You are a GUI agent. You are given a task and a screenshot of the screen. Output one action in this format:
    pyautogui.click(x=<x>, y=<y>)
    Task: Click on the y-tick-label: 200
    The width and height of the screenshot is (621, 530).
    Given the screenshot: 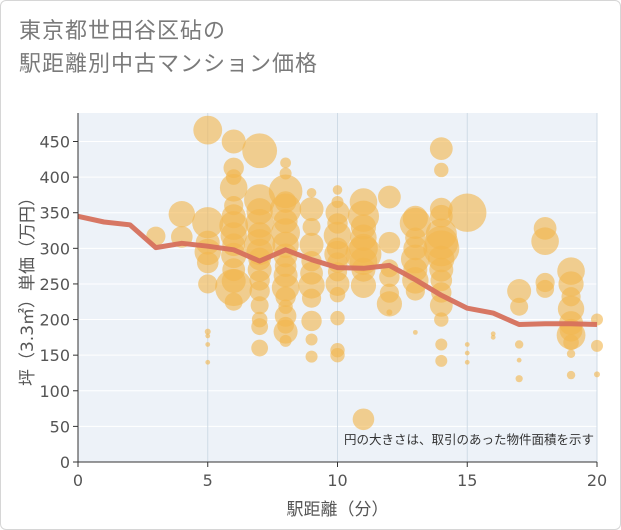 What is the action you would take?
    pyautogui.click(x=54, y=320)
    